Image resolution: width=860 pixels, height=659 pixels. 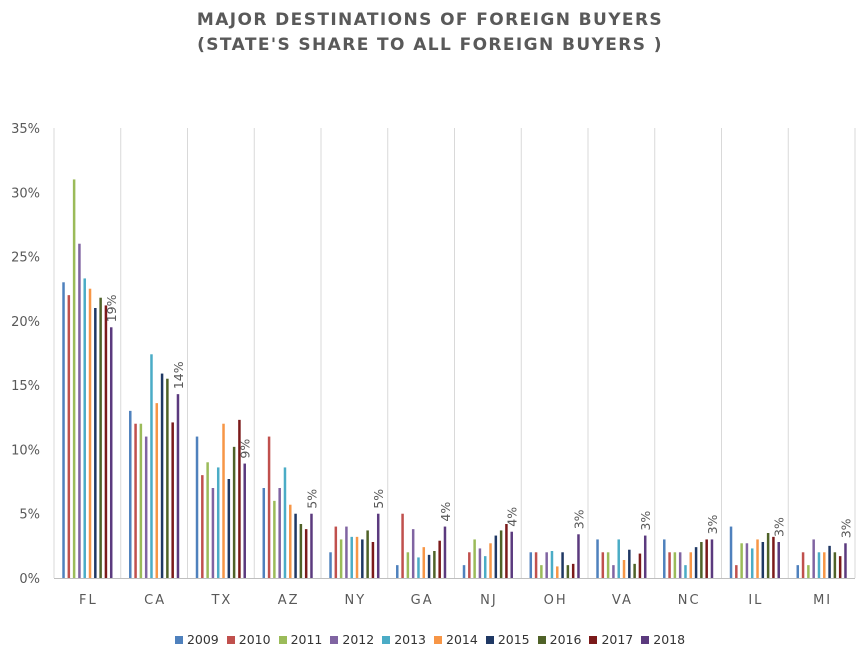 I want to click on bar-ca-2011, so click(x=141, y=500).